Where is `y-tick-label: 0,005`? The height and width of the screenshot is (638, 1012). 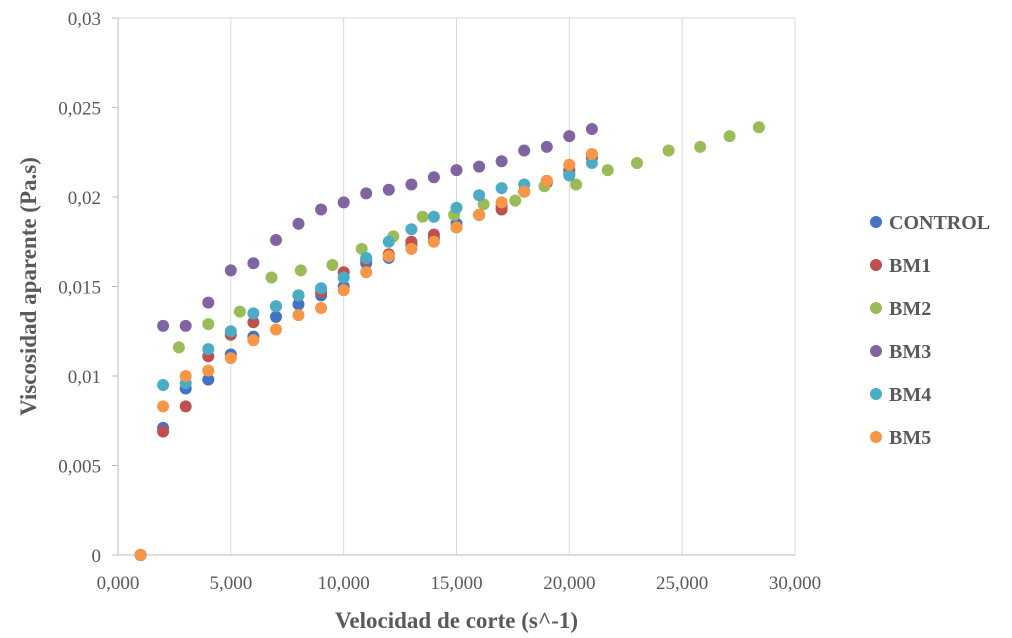
y-tick-label: 0,005 is located at coordinates (79, 467).